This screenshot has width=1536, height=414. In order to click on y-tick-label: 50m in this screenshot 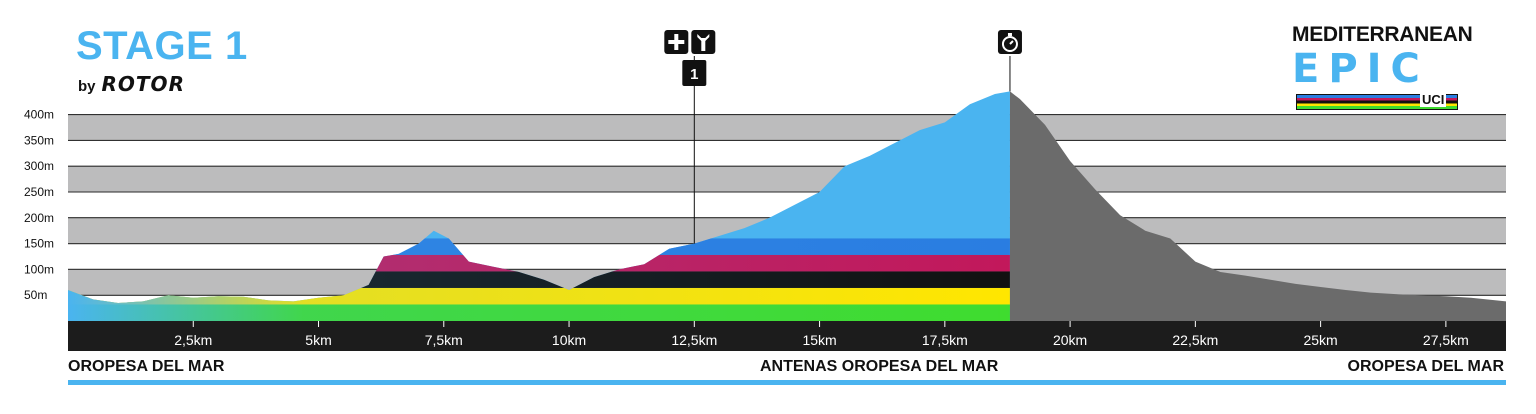, I will do `click(35, 295)`.